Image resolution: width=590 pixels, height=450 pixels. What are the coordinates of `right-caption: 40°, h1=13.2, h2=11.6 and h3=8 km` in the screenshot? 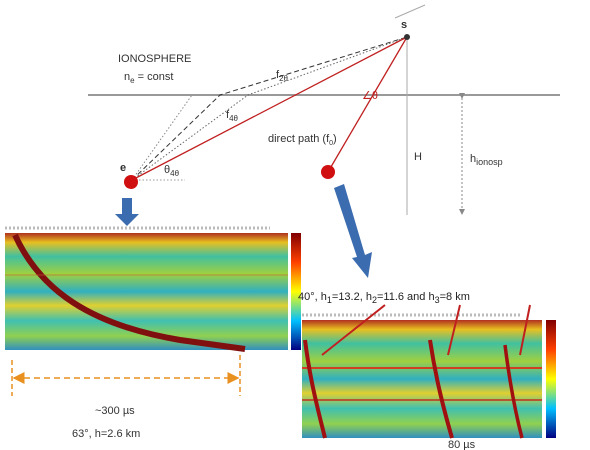 It's located at (384, 298).